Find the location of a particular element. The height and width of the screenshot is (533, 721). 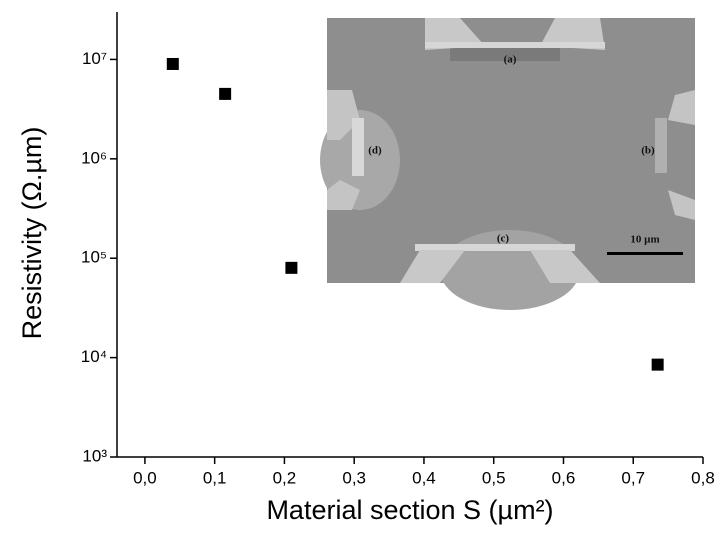

y-tick-label: 10⁴ is located at coordinates (94, 356).